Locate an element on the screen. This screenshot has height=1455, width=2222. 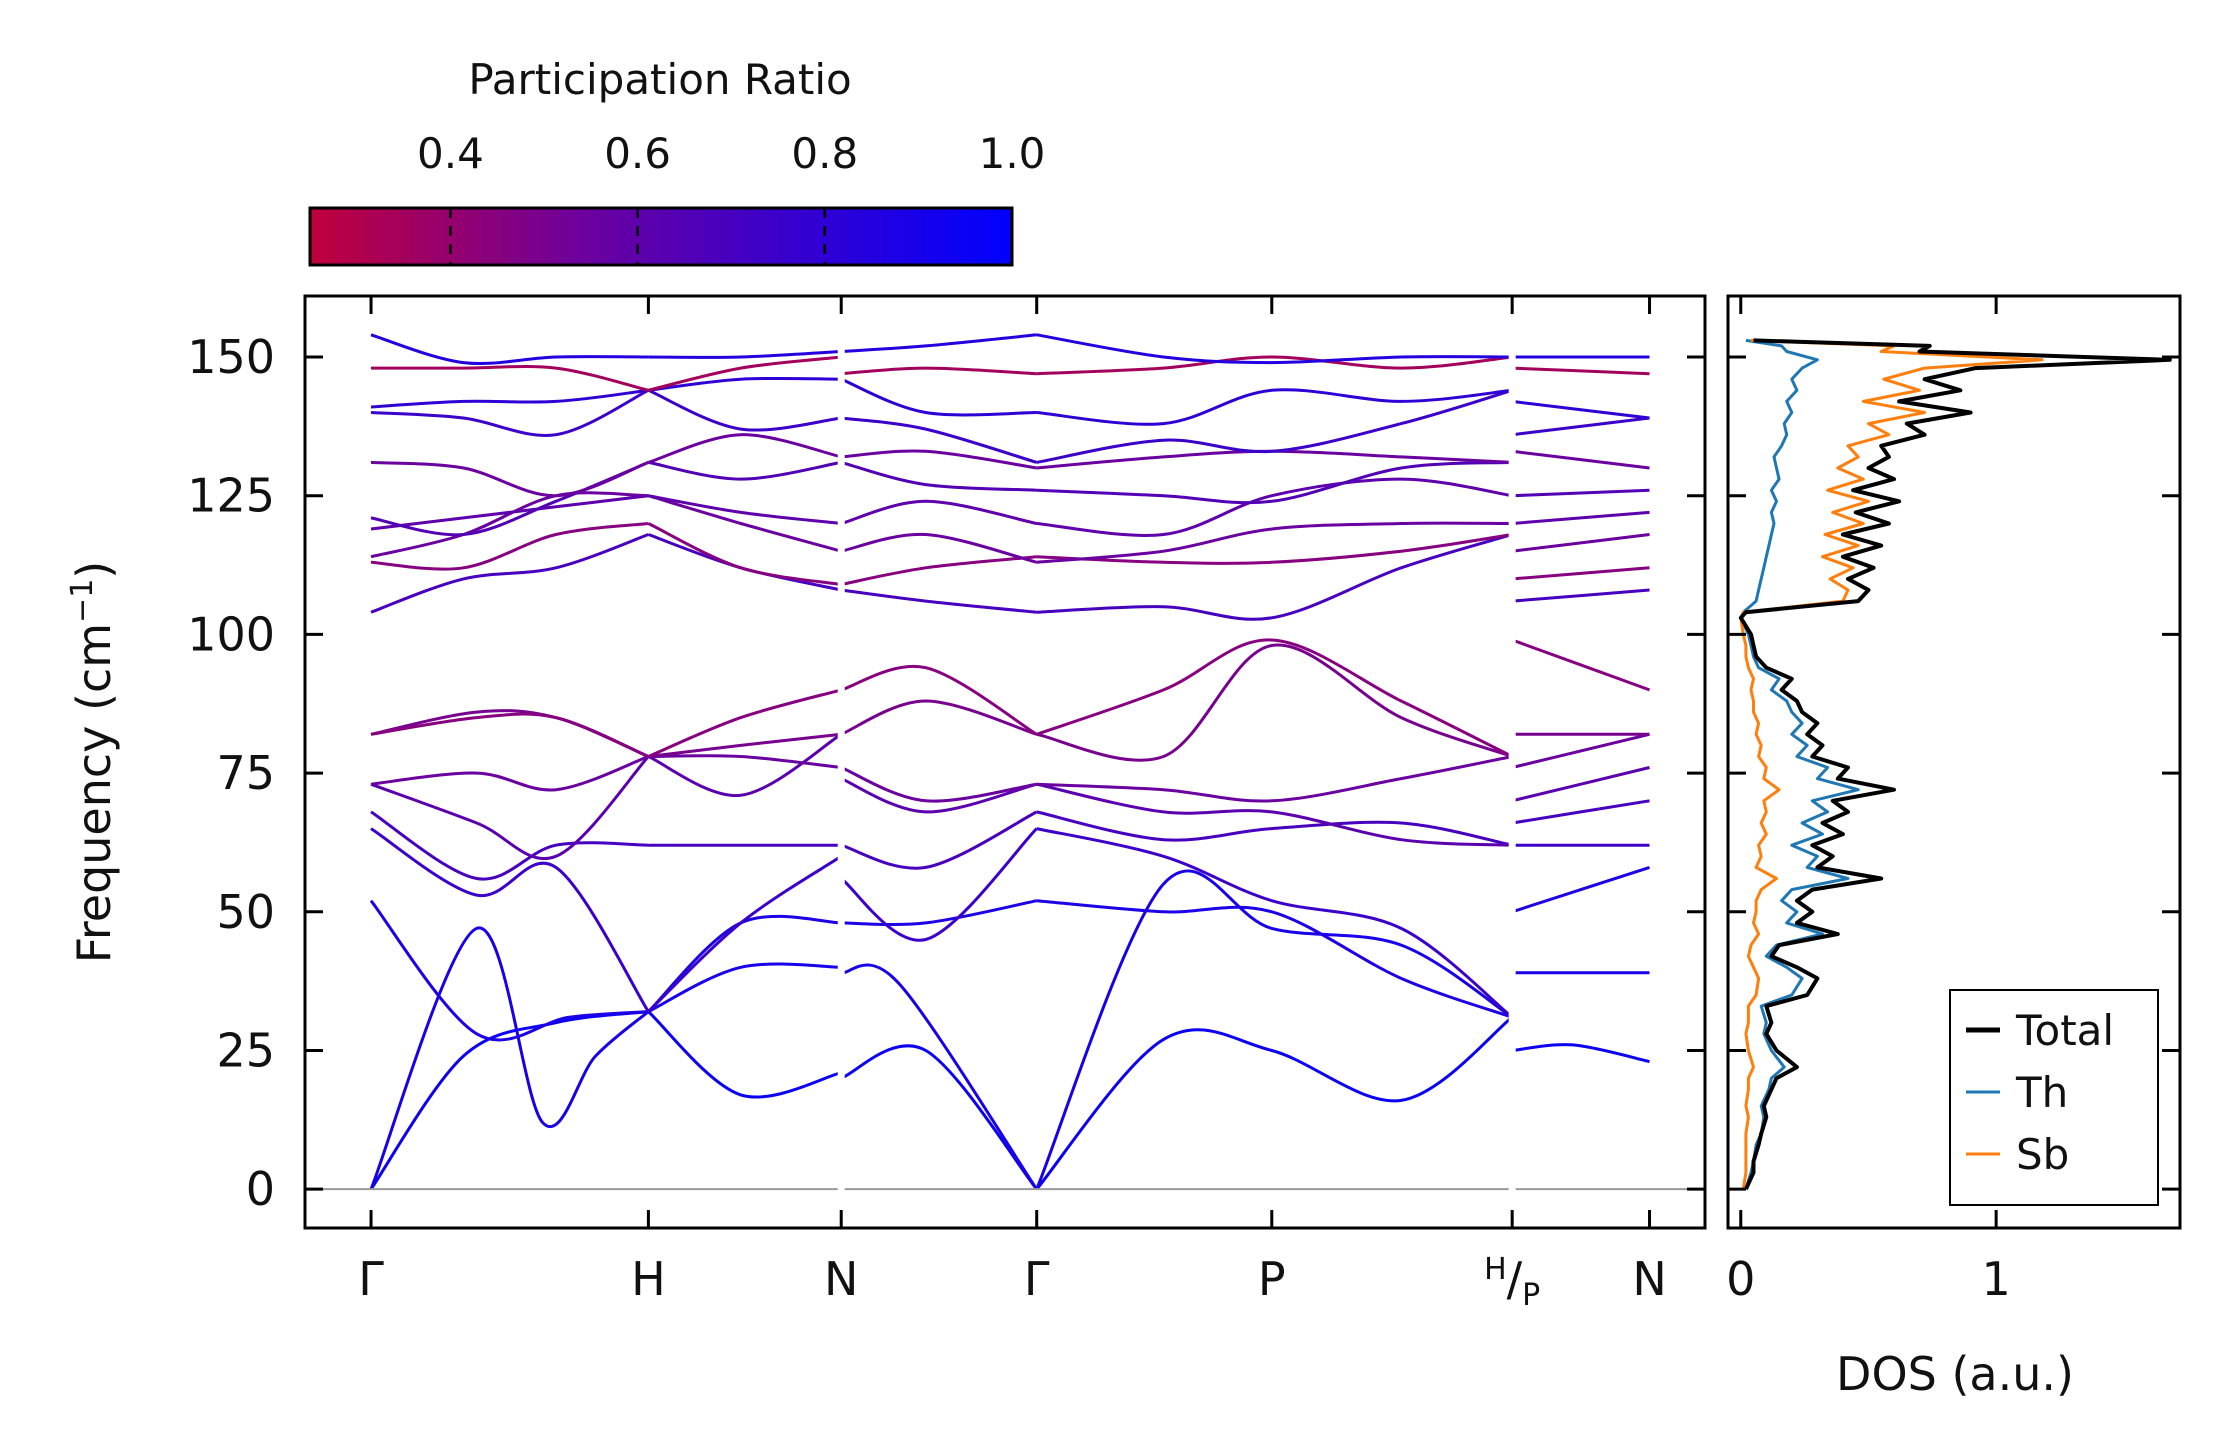
dos-xtick-label: 1 is located at coordinates (1995, 1279).